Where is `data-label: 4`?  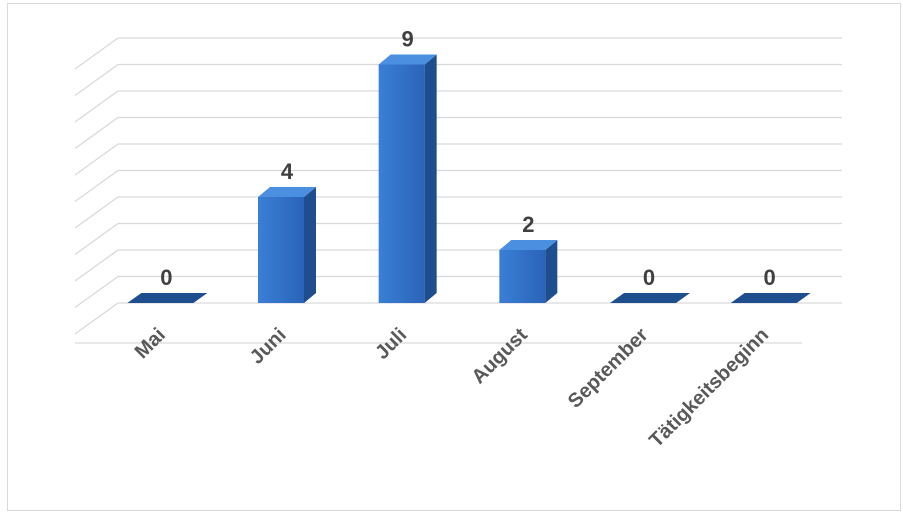
data-label: 4 is located at coordinates (287, 171).